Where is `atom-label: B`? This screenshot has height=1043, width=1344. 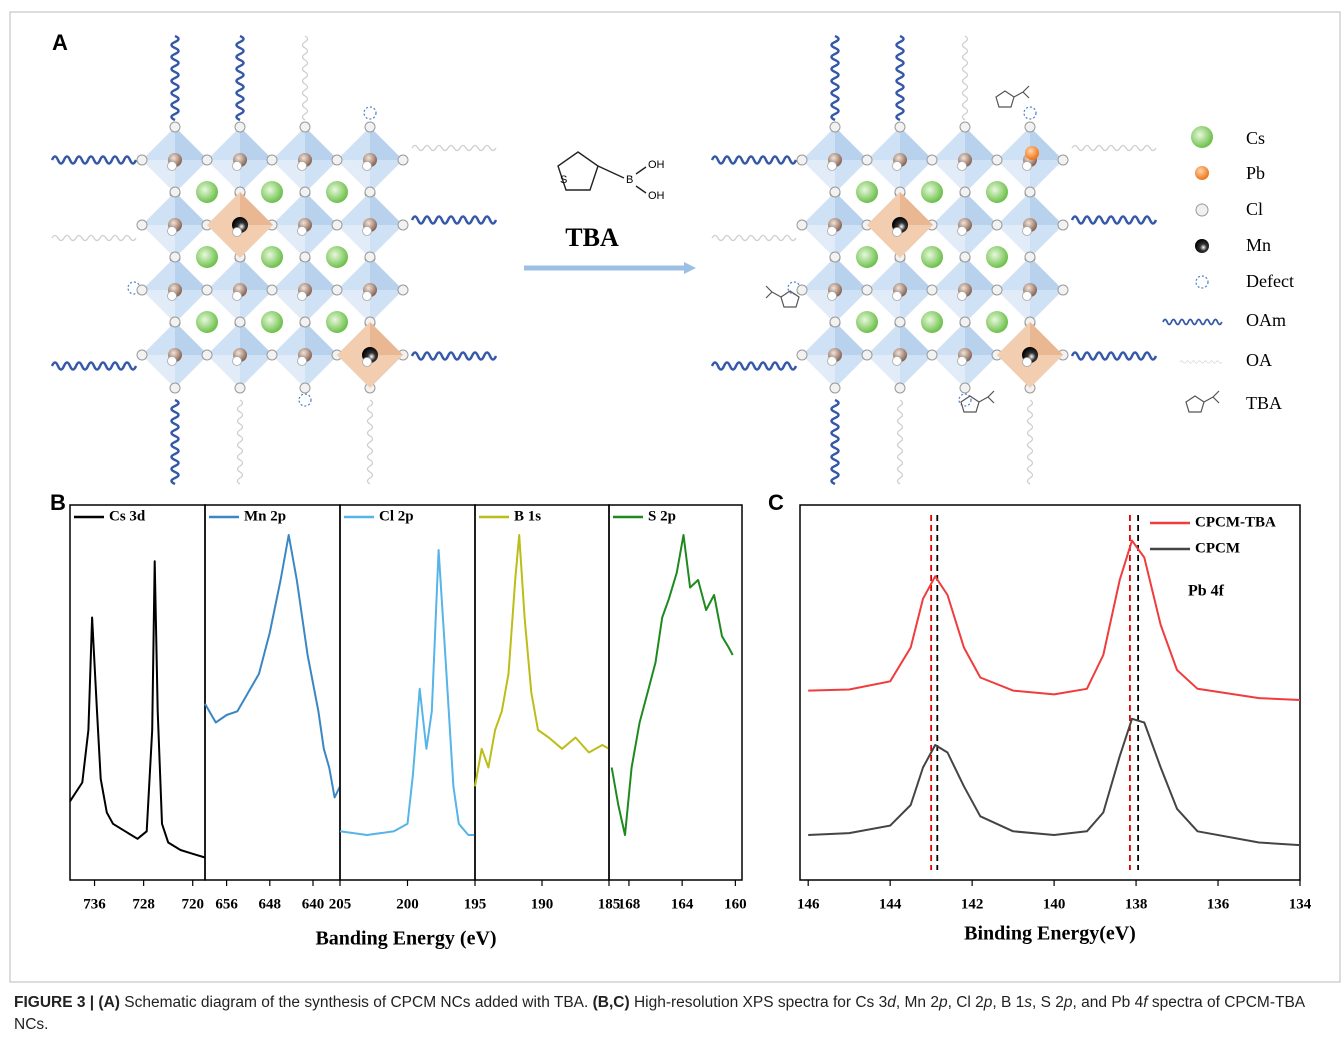
atom-label: B is located at coordinates (629, 180).